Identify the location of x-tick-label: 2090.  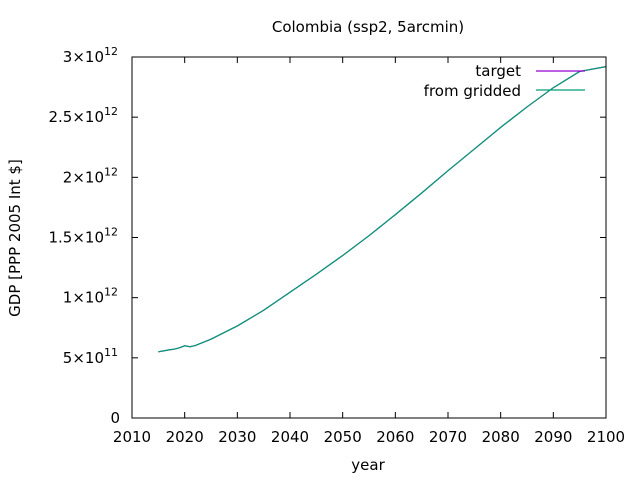
(553, 437).